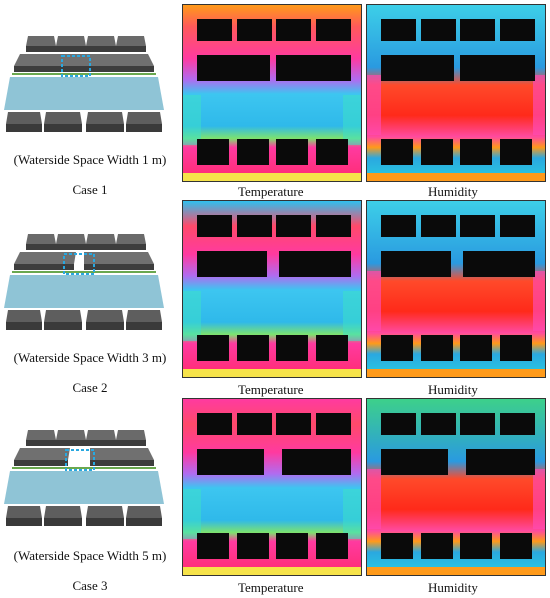  I want to click on temperature-caption-case-2: Temperature, so click(271, 389).